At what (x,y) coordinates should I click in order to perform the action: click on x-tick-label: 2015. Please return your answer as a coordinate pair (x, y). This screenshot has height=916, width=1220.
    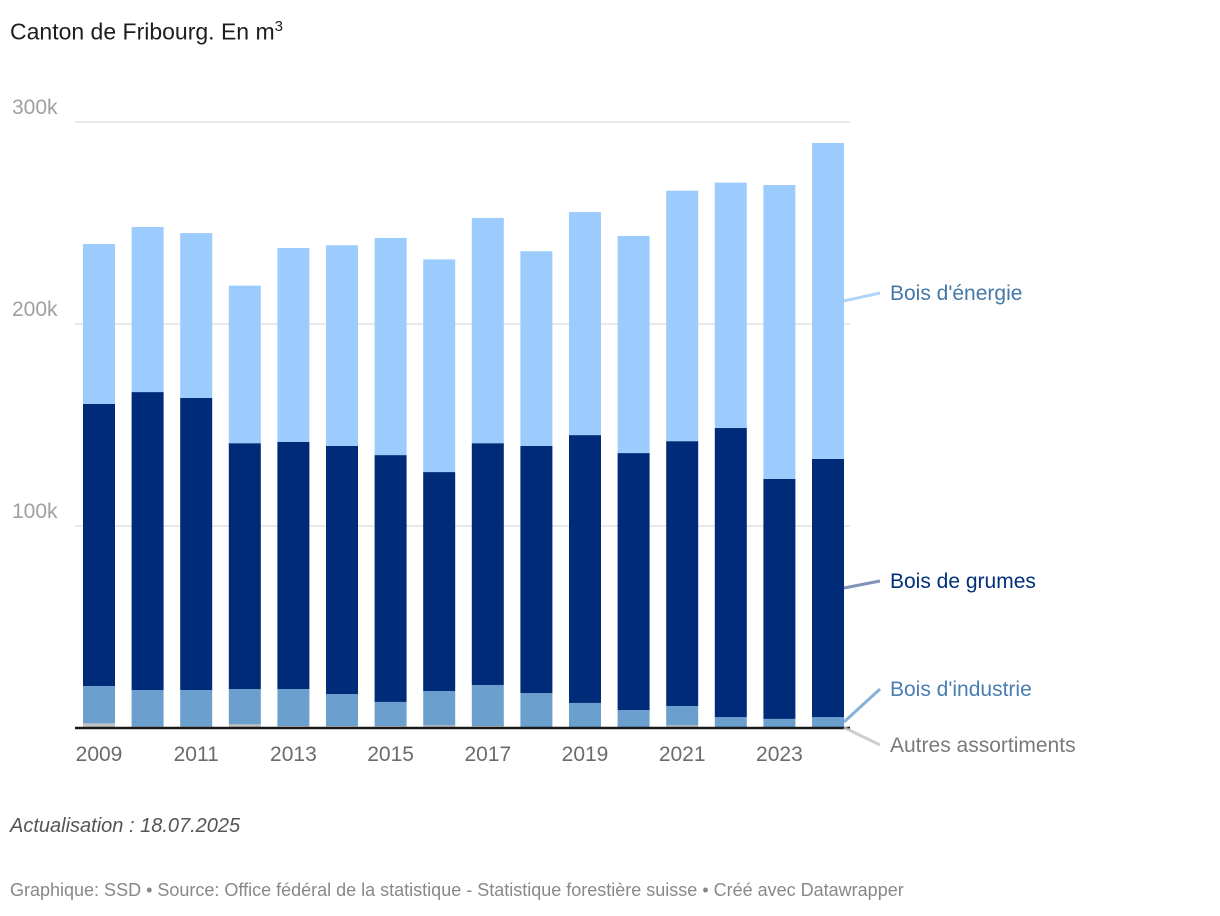
    Looking at the image, I should click on (390, 754).